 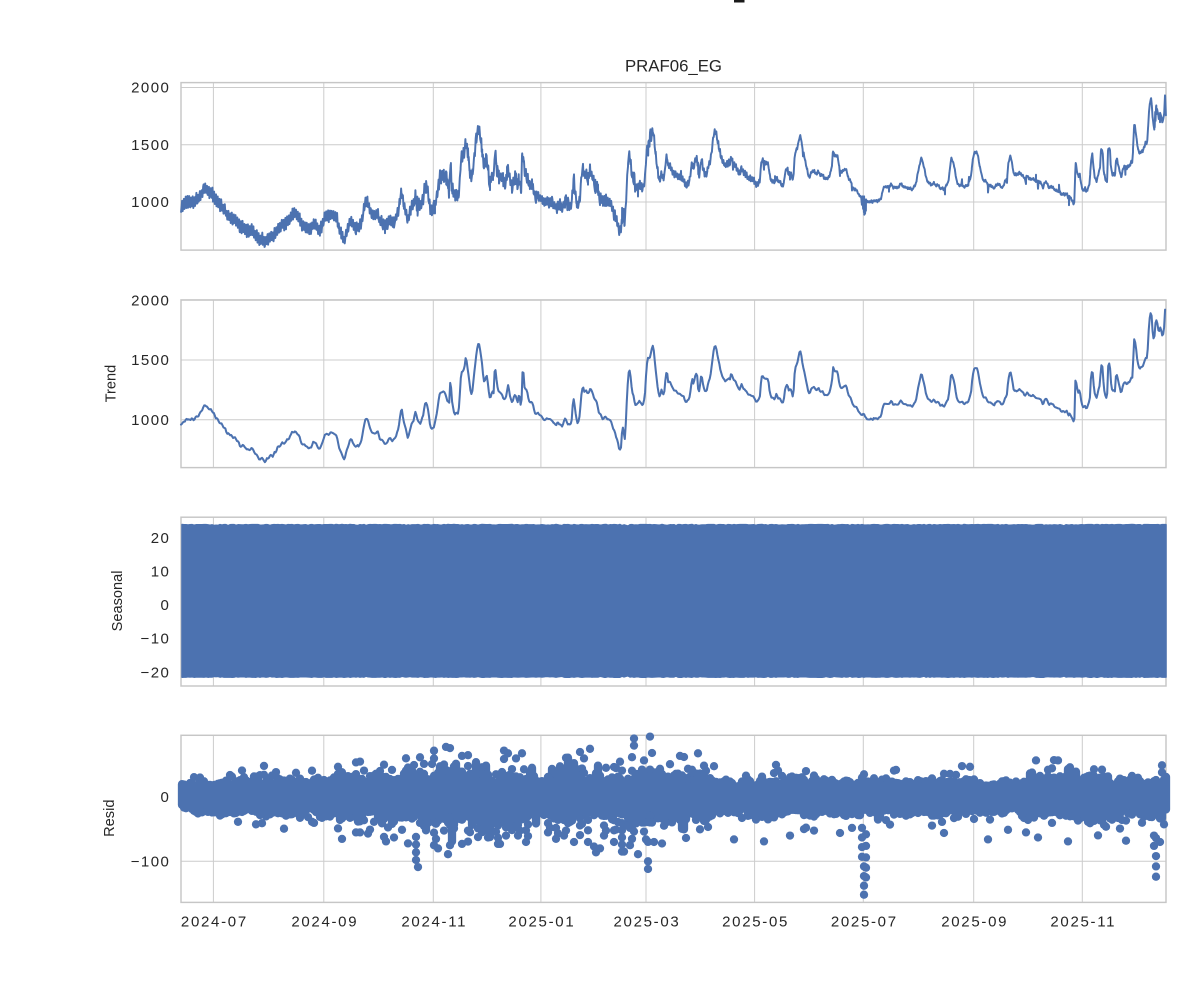 What do you see at coordinates (755, 921) in the screenshot?
I see `svg-text: 2025-05` at bounding box center [755, 921].